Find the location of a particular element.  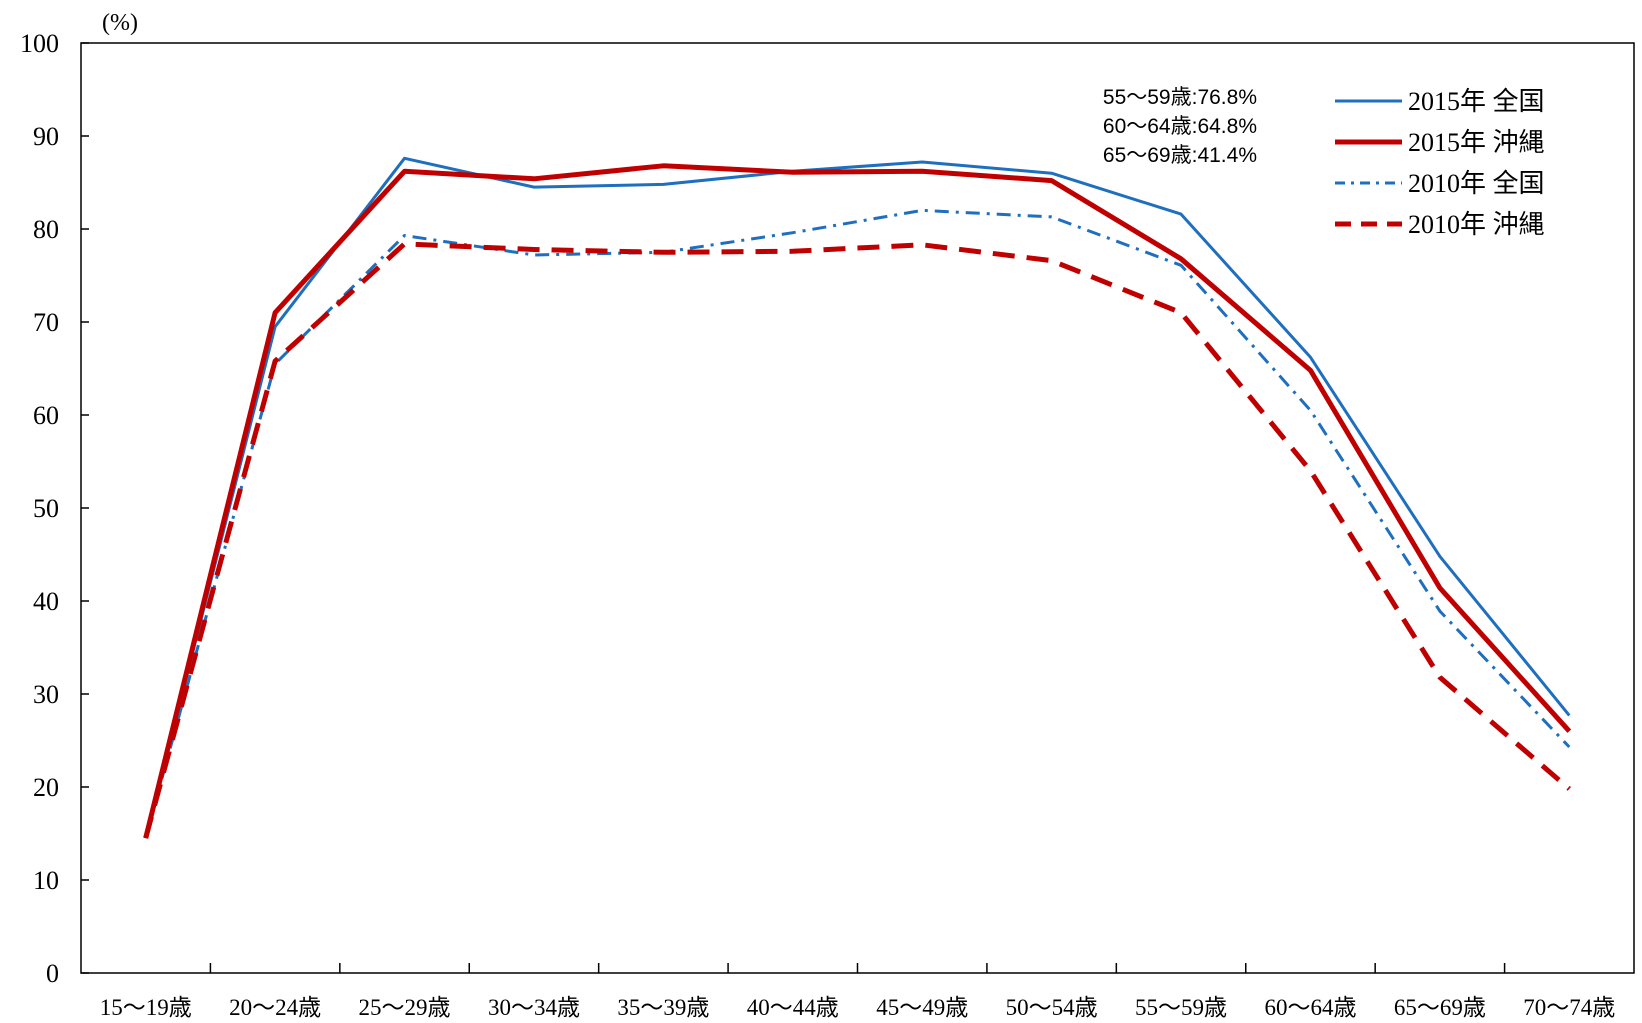

x-tick-label: 45〜49歳 is located at coordinates (922, 1007).